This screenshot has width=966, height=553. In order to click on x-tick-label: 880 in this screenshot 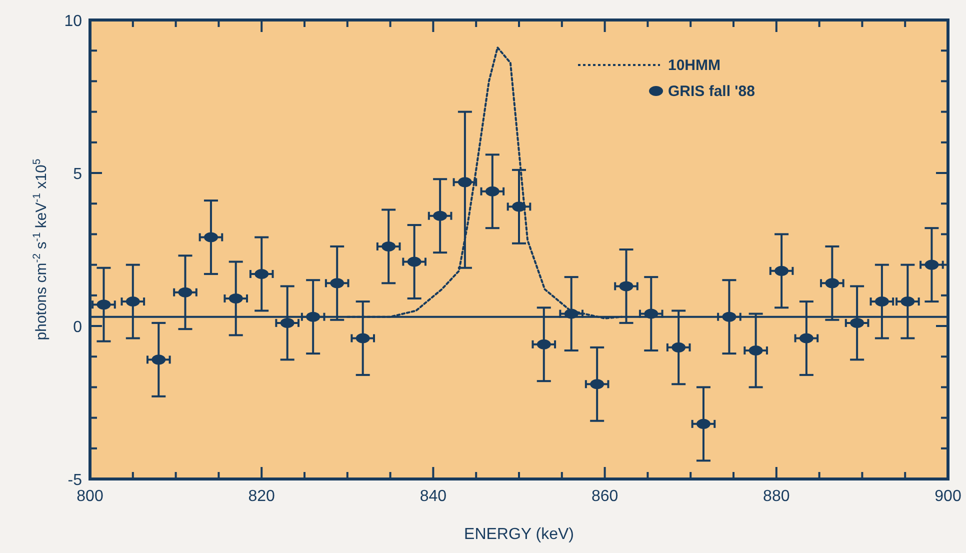, I will do `click(776, 496)`.